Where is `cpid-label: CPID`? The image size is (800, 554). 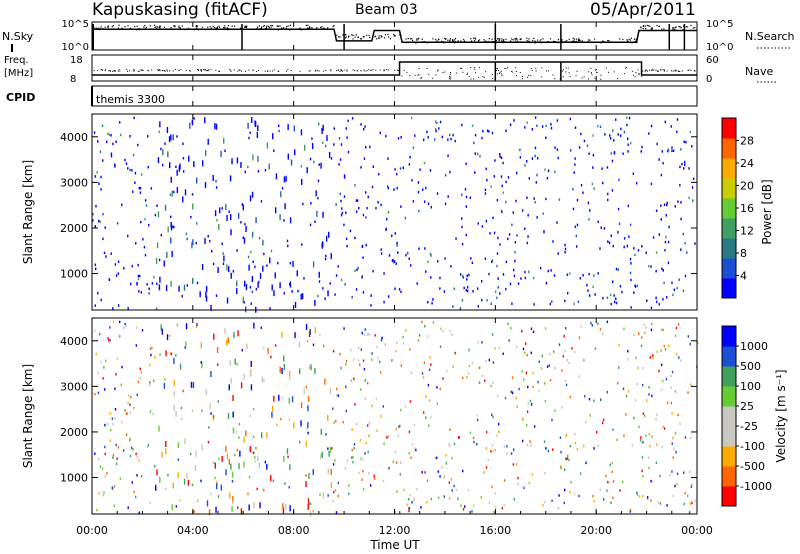 cpid-label: CPID is located at coordinates (20, 97).